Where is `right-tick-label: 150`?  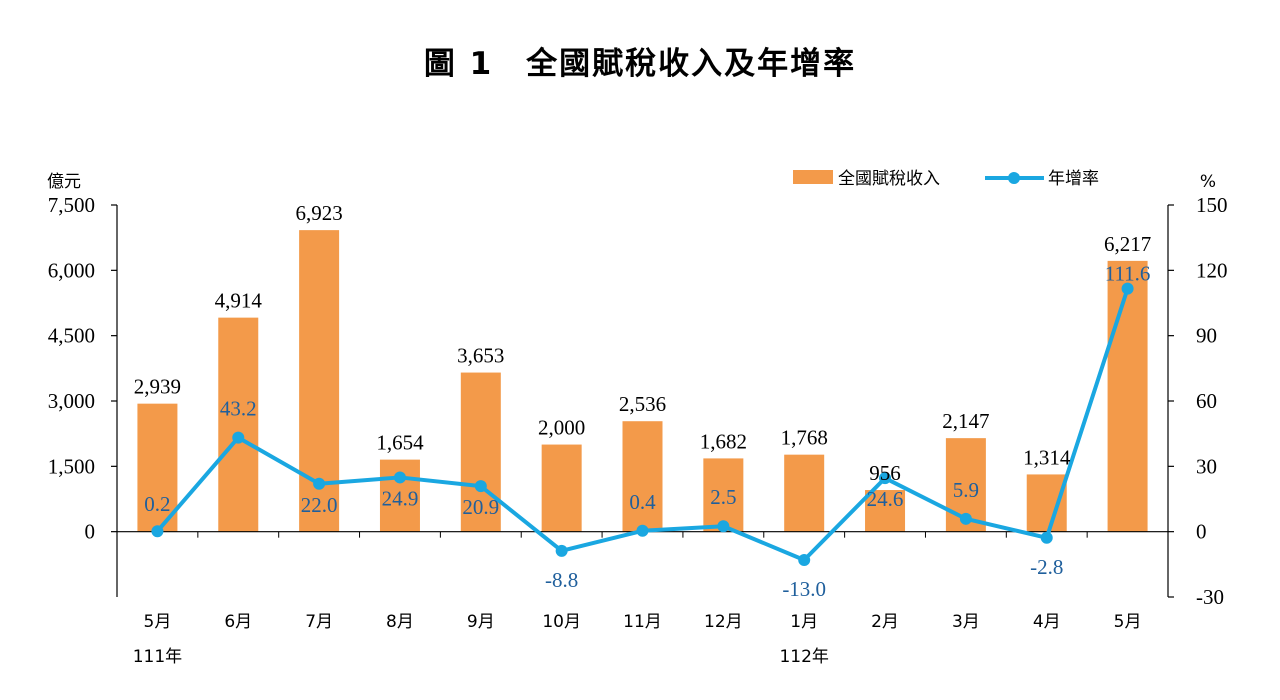 right-tick-label: 150 is located at coordinates (1212, 205).